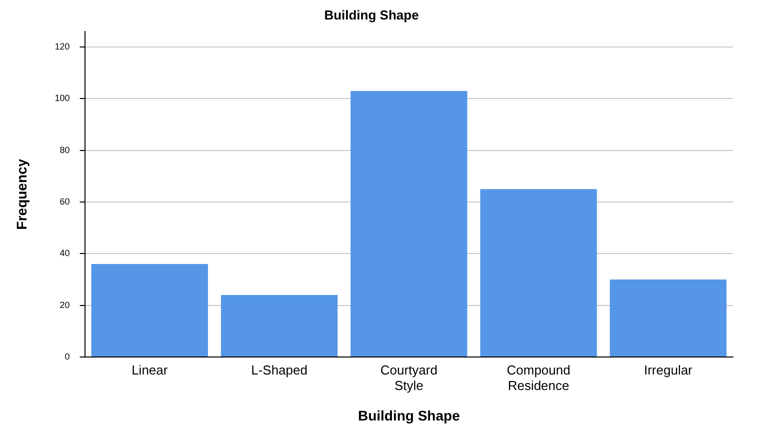 This screenshot has width=763, height=435. Describe the element at coordinates (409, 415) in the screenshot. I see `x-axis-title: Building Shape` at that location.